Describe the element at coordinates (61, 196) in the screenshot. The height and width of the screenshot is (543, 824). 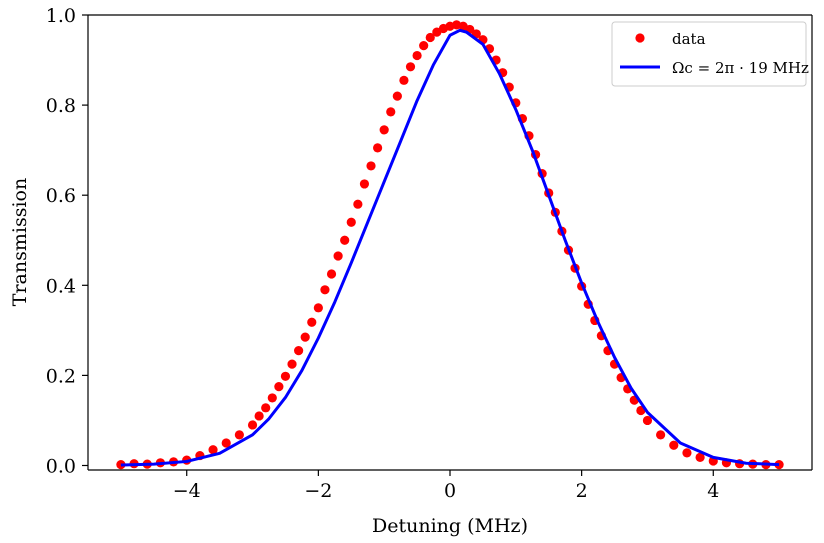
I see `y-tick-label: 0.6` at that location.